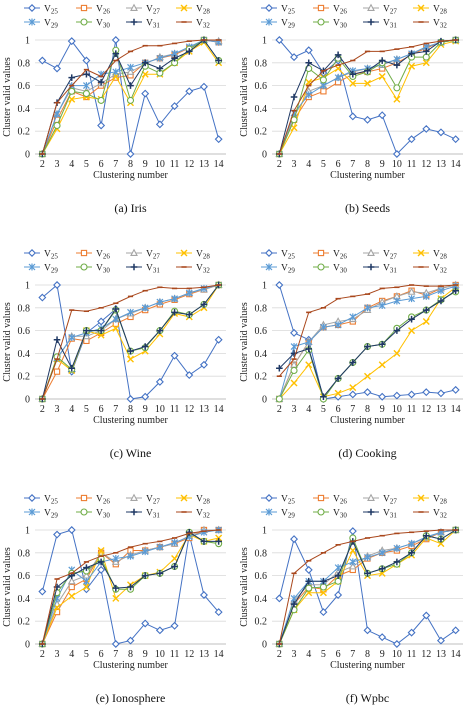  Describe the element at coordinates (261, 599) in the screenshot. I see `y-tick-label: 0.4` at that location.